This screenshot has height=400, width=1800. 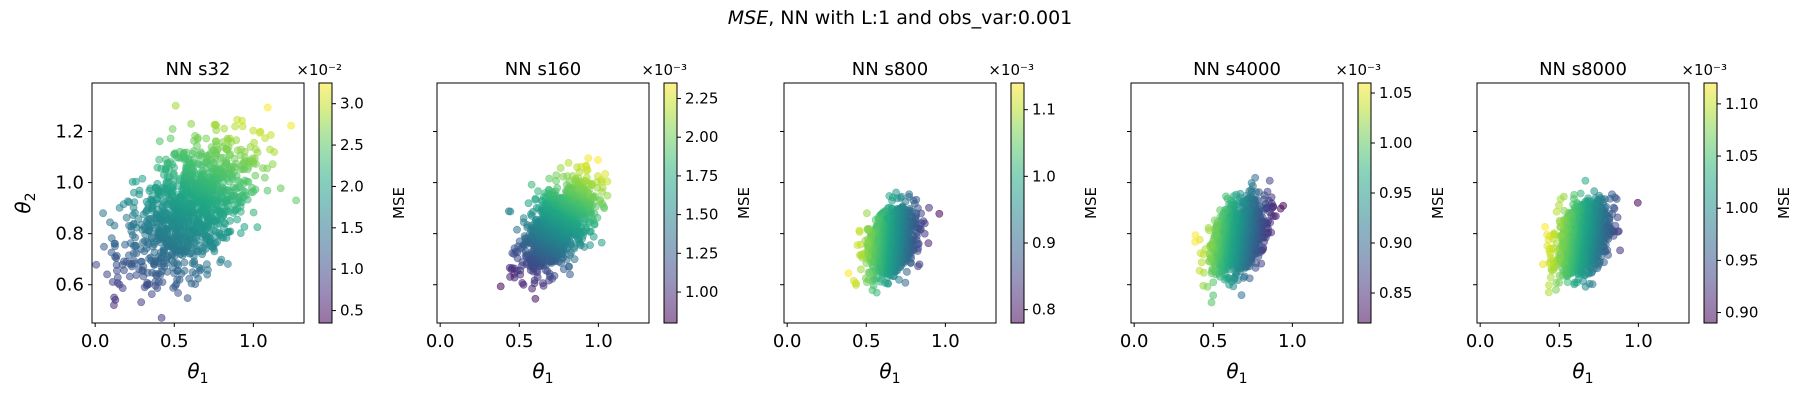 I want to click on colorbar-tick-label: 2.00, so click(x=701, y=137).